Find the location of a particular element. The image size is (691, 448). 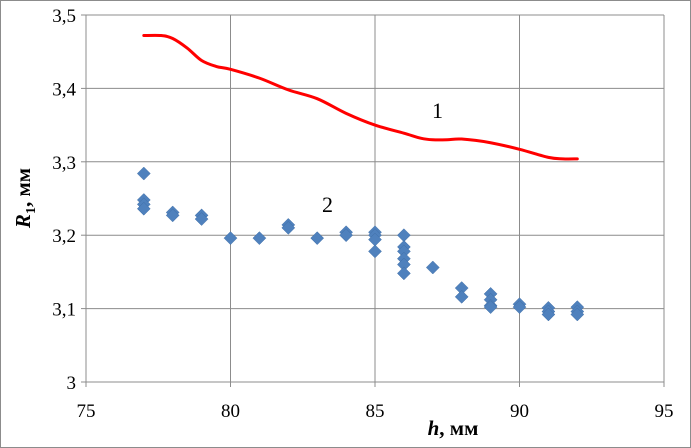

y-tick-label: 3,2 is located at coordinates (64, 236).